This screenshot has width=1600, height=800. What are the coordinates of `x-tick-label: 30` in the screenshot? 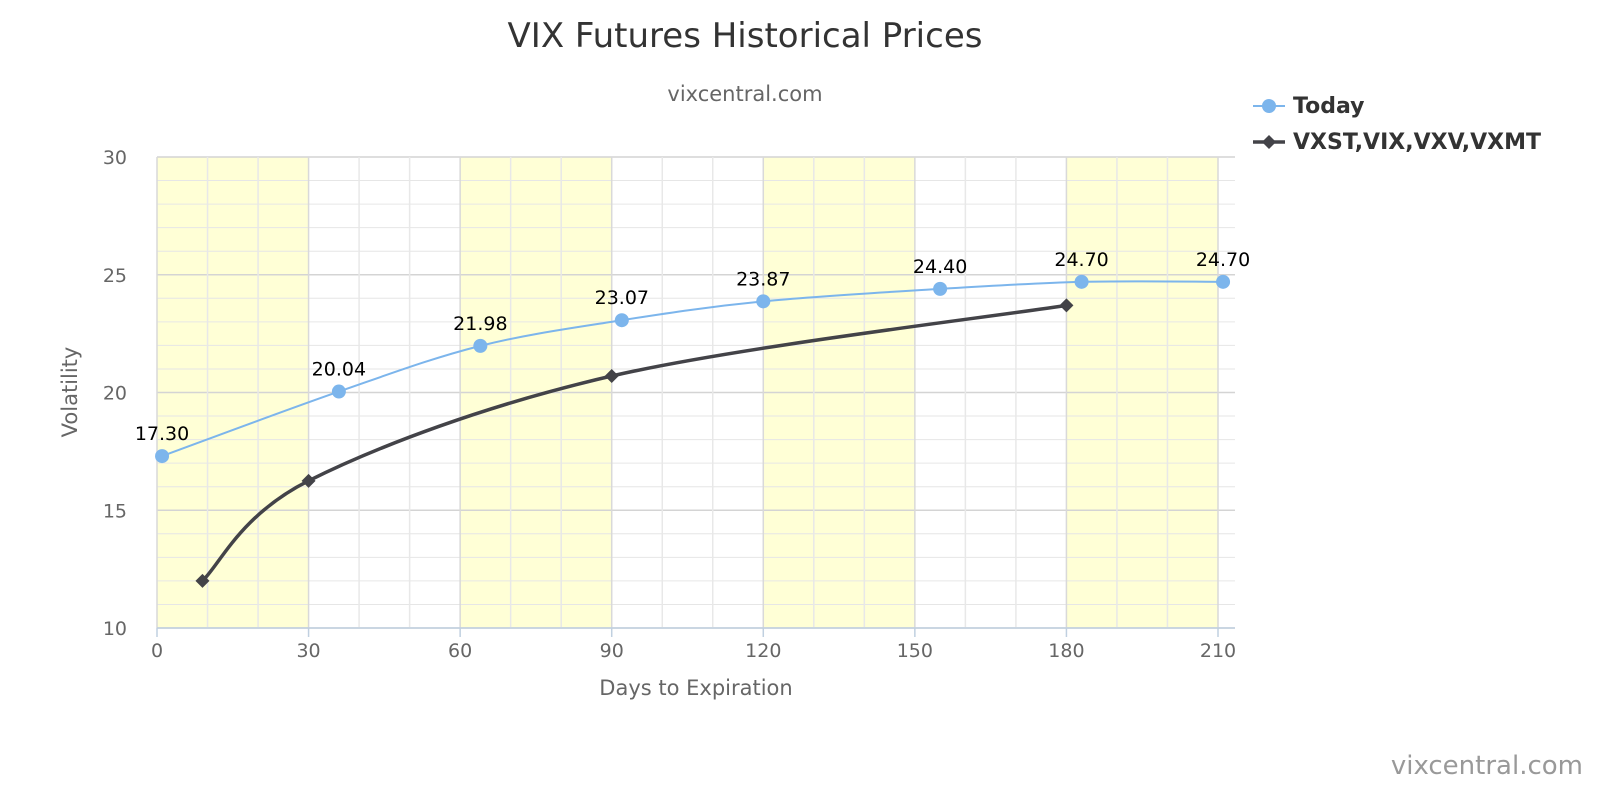 It's located at (308, 651).